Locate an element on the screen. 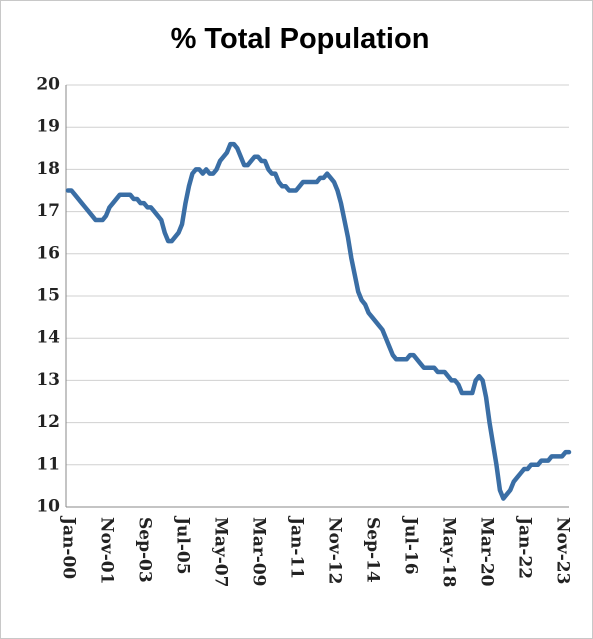  x-tick-label: Jan-00 is located at coordinates (69, 547).